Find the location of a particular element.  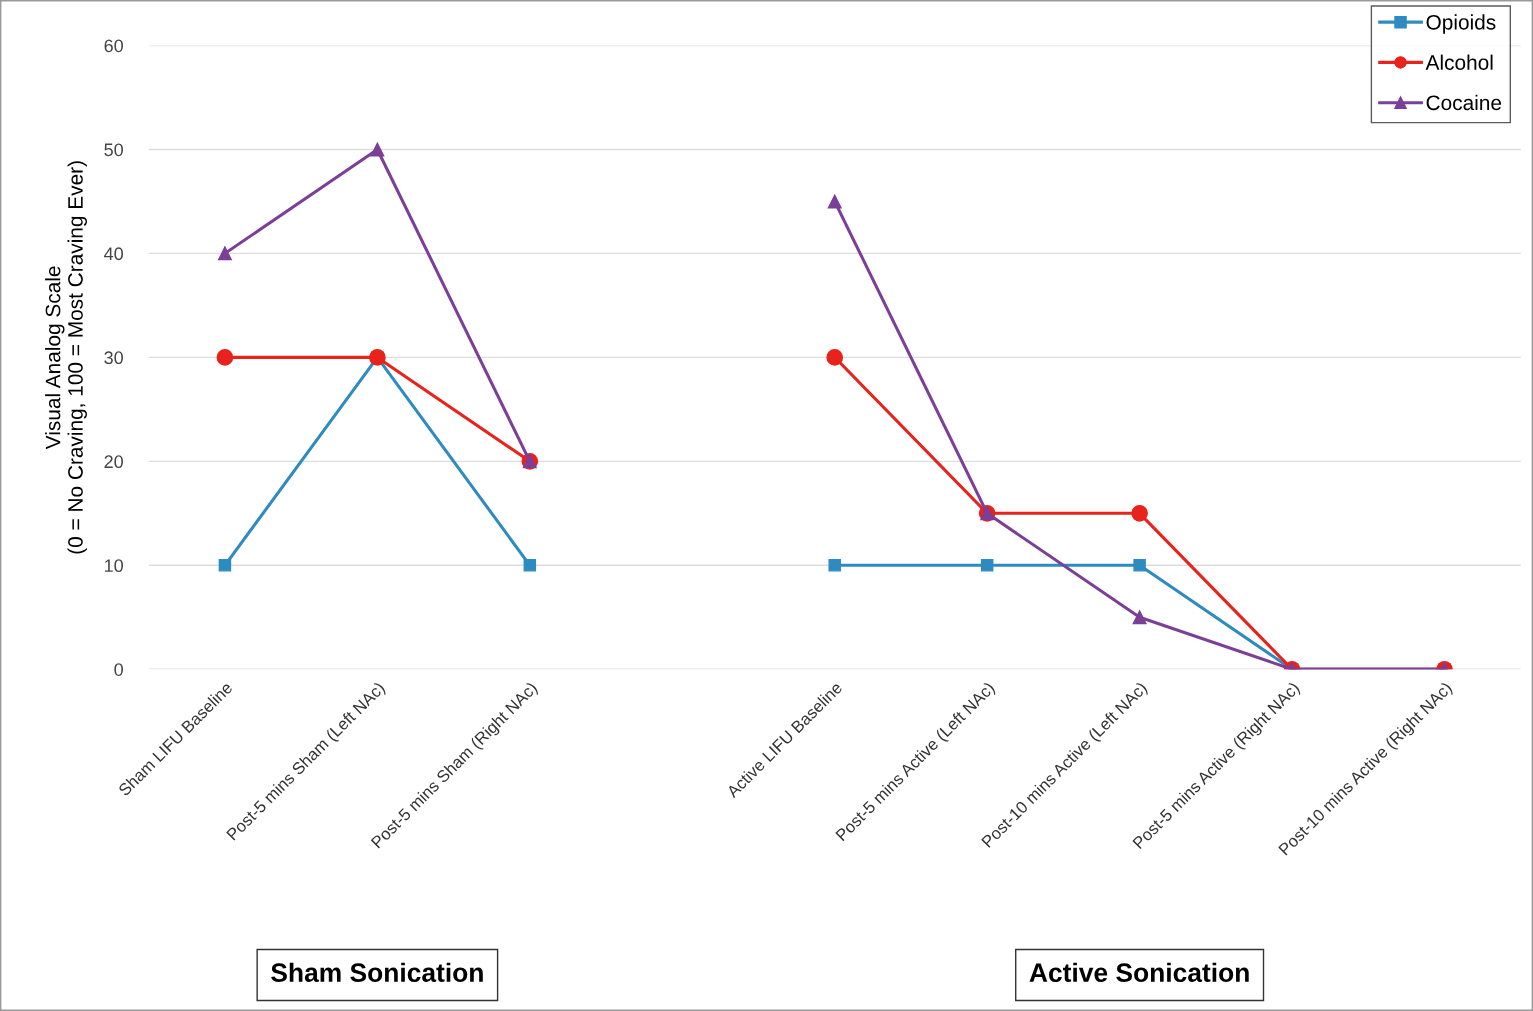

legend-label: Cocaine is located at coordinates (1464, 102).